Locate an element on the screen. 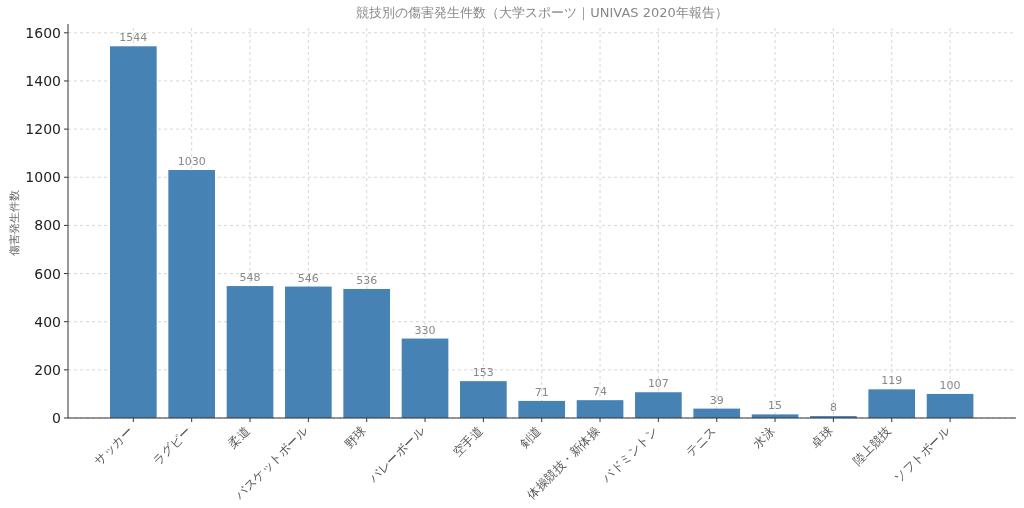 Image resolution: width=1024 pixels, height=508 pixels. data-label: 107 is located at coordinates (658, 384).